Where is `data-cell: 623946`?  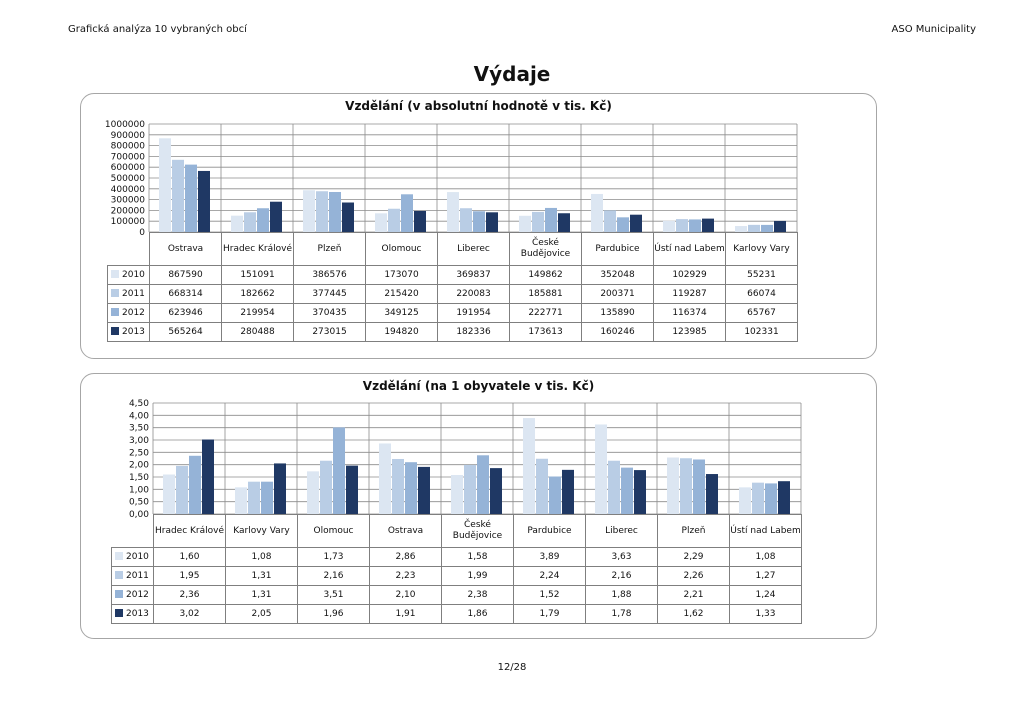
data-cell: 623946 is located at coordinates (185, 313).